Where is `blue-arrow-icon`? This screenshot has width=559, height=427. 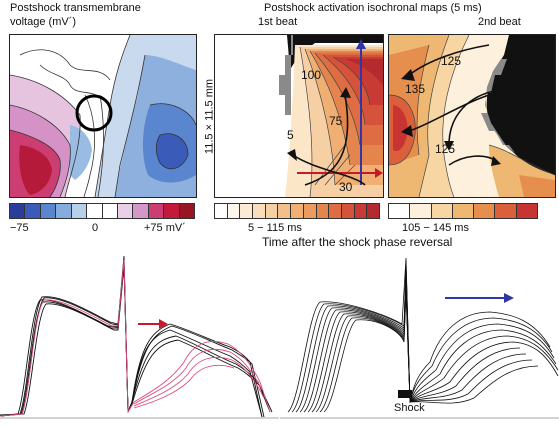 blue-arrow-icon is located at coordinates (509, 298).